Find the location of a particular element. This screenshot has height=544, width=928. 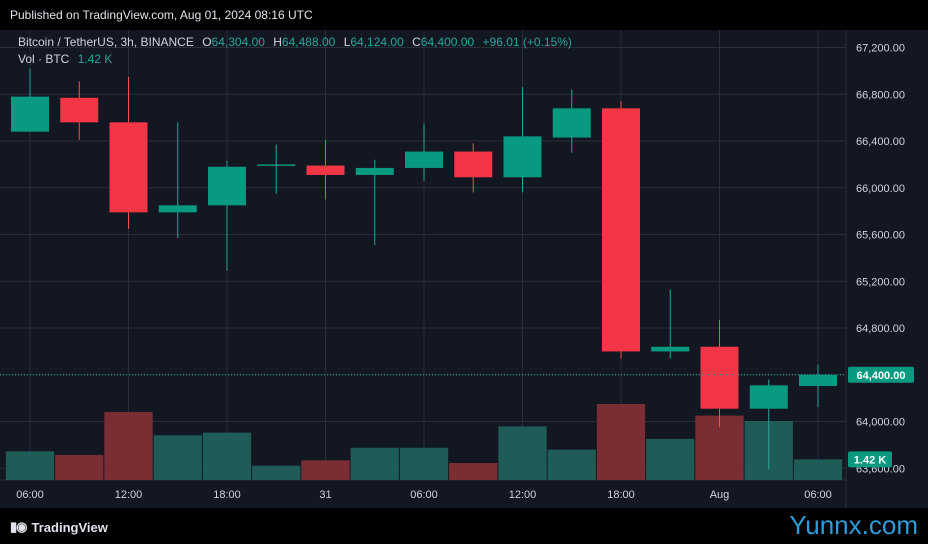

tradingview-logo: ▮◉ TradingView is located at coordinates (59, 527).